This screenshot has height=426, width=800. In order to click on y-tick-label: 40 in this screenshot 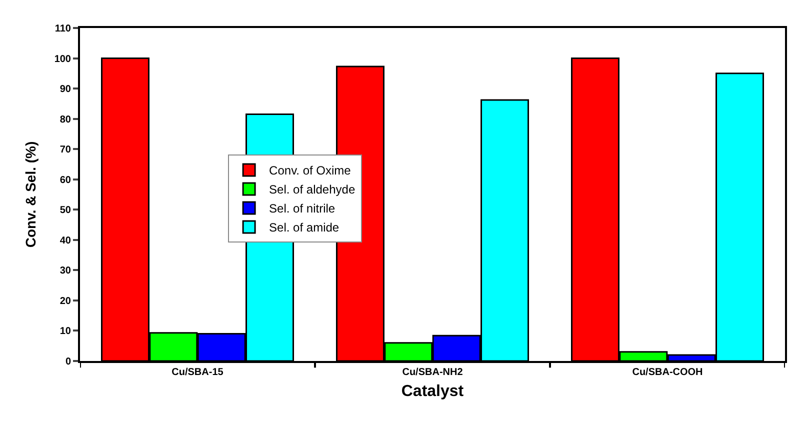, I will do `click(66, 240)`.